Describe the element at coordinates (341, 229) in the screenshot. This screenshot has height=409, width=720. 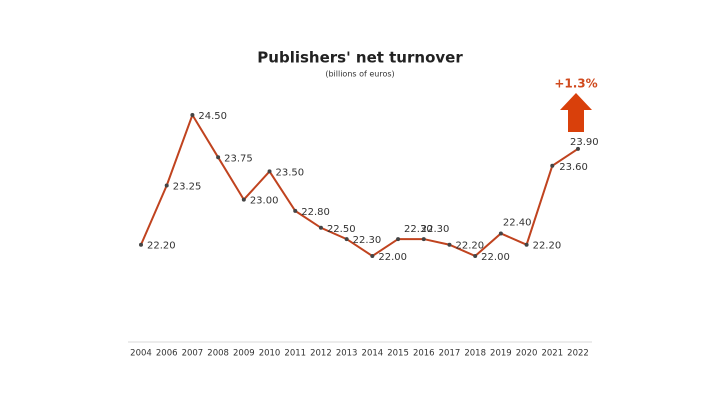
I see `value-label: 22.50` at that location.